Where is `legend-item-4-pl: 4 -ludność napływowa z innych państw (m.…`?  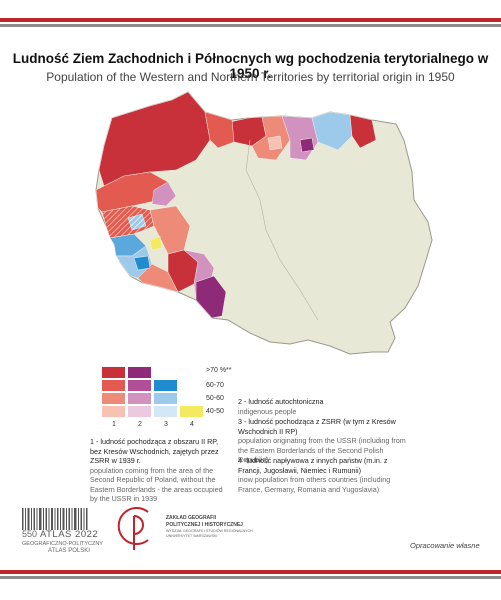 legend-item-4-pl: 4 -ludność napływowa z innych państw (m.… is located at coordinates (313, 465).